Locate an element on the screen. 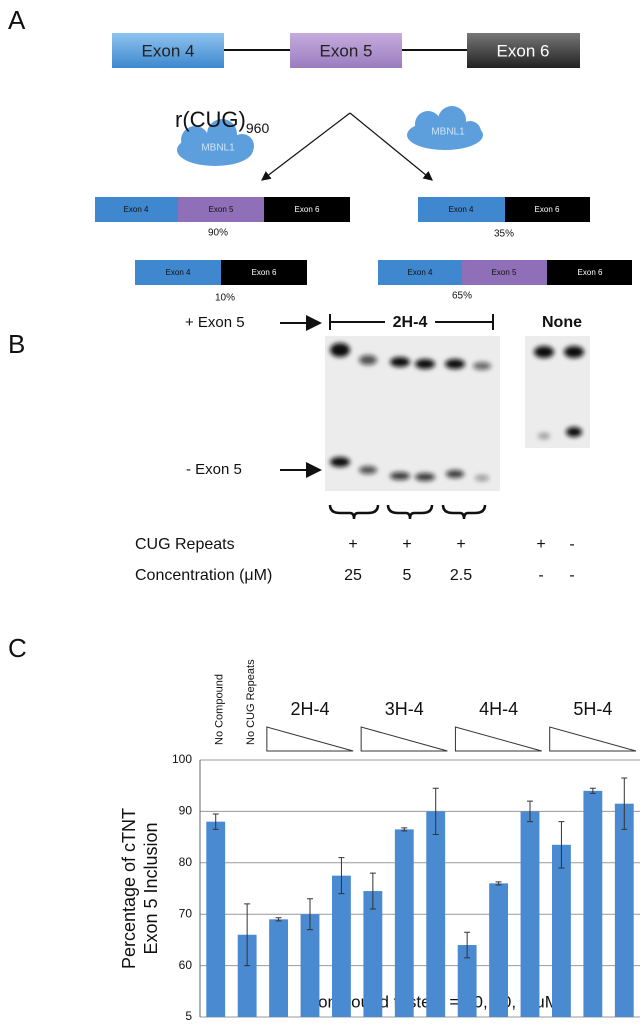  brace is located at coordinates (407, 512).